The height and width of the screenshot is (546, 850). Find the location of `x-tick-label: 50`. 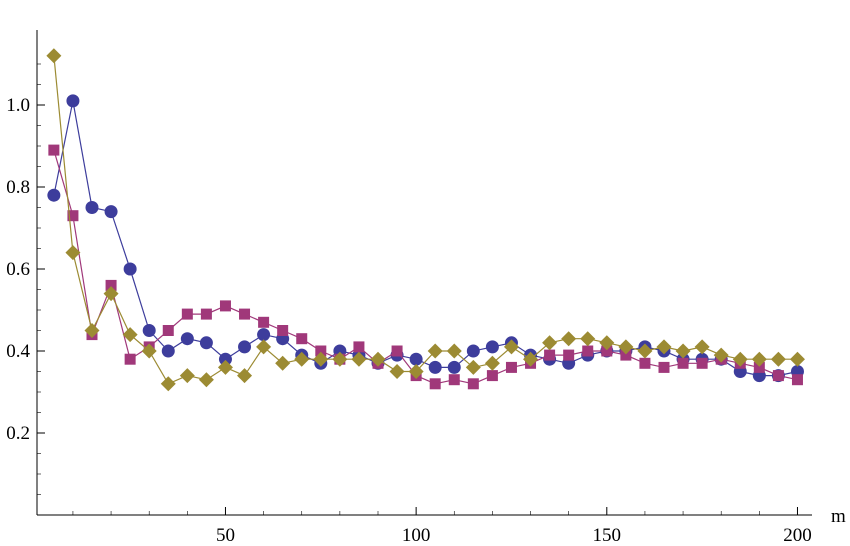

x-tick-label: 50 is located at coordinates (225, 535).